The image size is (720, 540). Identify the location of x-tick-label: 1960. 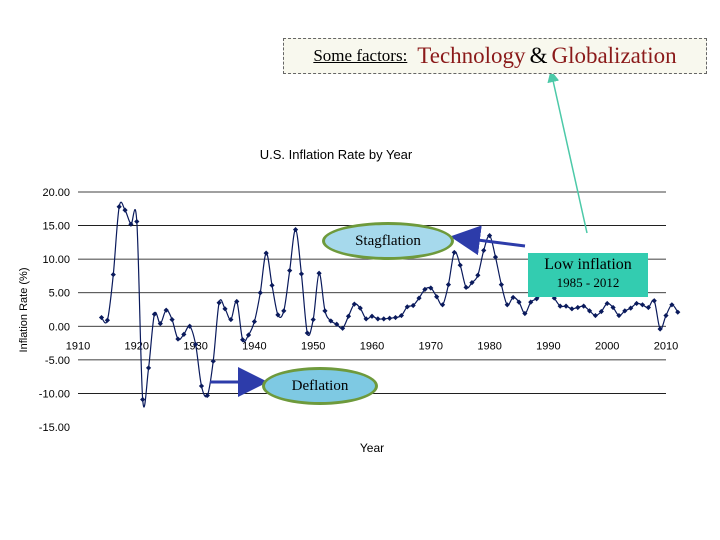
(372, 346).